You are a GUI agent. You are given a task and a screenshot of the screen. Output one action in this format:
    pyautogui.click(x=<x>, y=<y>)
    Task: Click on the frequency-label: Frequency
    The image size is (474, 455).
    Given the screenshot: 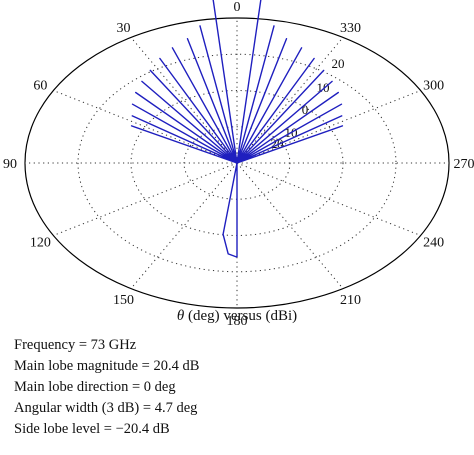 What is the action you would take?
    pyautogui.click(x=45, y=345)
    